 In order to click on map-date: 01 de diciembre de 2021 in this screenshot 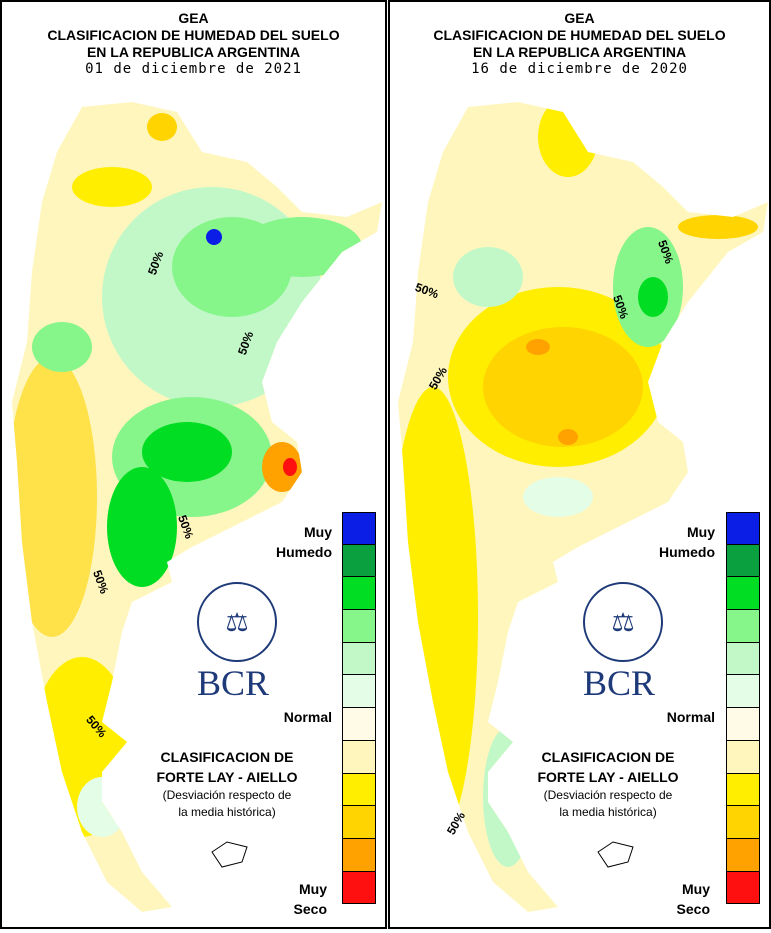, I will do `click(193, 69)`.